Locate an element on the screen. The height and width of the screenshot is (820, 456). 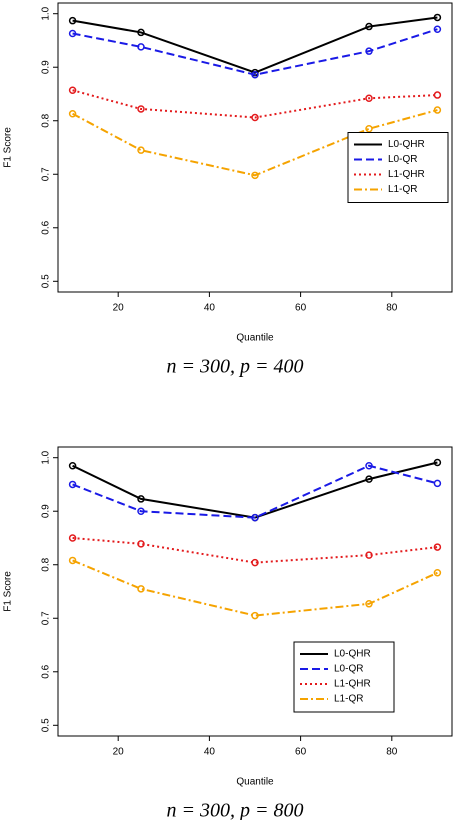
caption: n = 300, p = 400 is located at coordinates (235, 367).